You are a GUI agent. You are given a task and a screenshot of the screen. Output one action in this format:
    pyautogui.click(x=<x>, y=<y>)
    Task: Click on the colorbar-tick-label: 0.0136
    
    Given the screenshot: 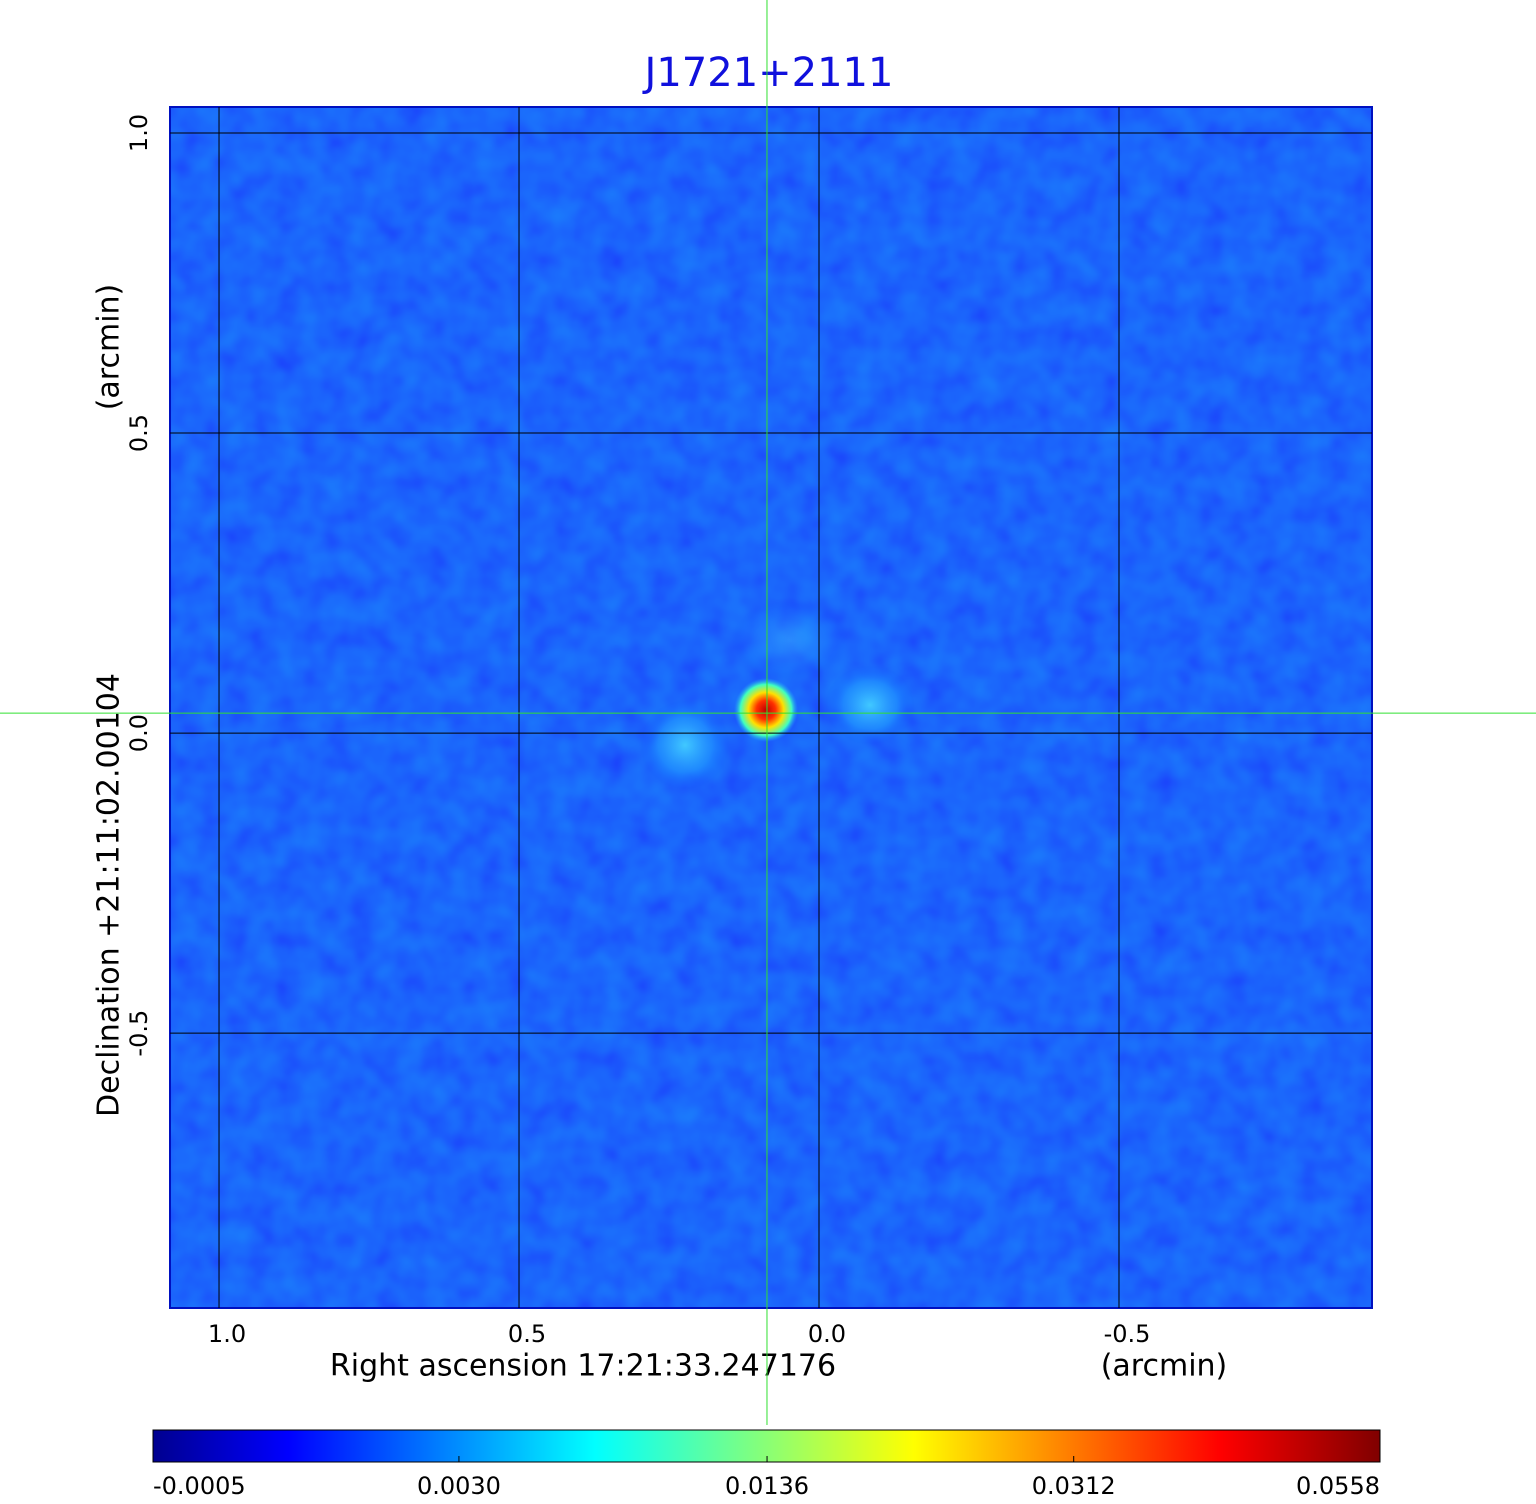 What is the action you would take?
    pyautogui.click(x=767, y=1486)
    